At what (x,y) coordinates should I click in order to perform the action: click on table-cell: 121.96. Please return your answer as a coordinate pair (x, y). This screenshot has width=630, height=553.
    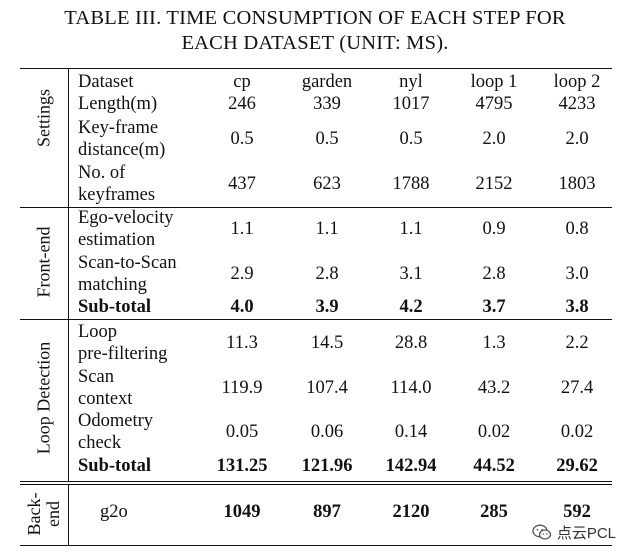
    Looking at the image, I should click on (327, 466).